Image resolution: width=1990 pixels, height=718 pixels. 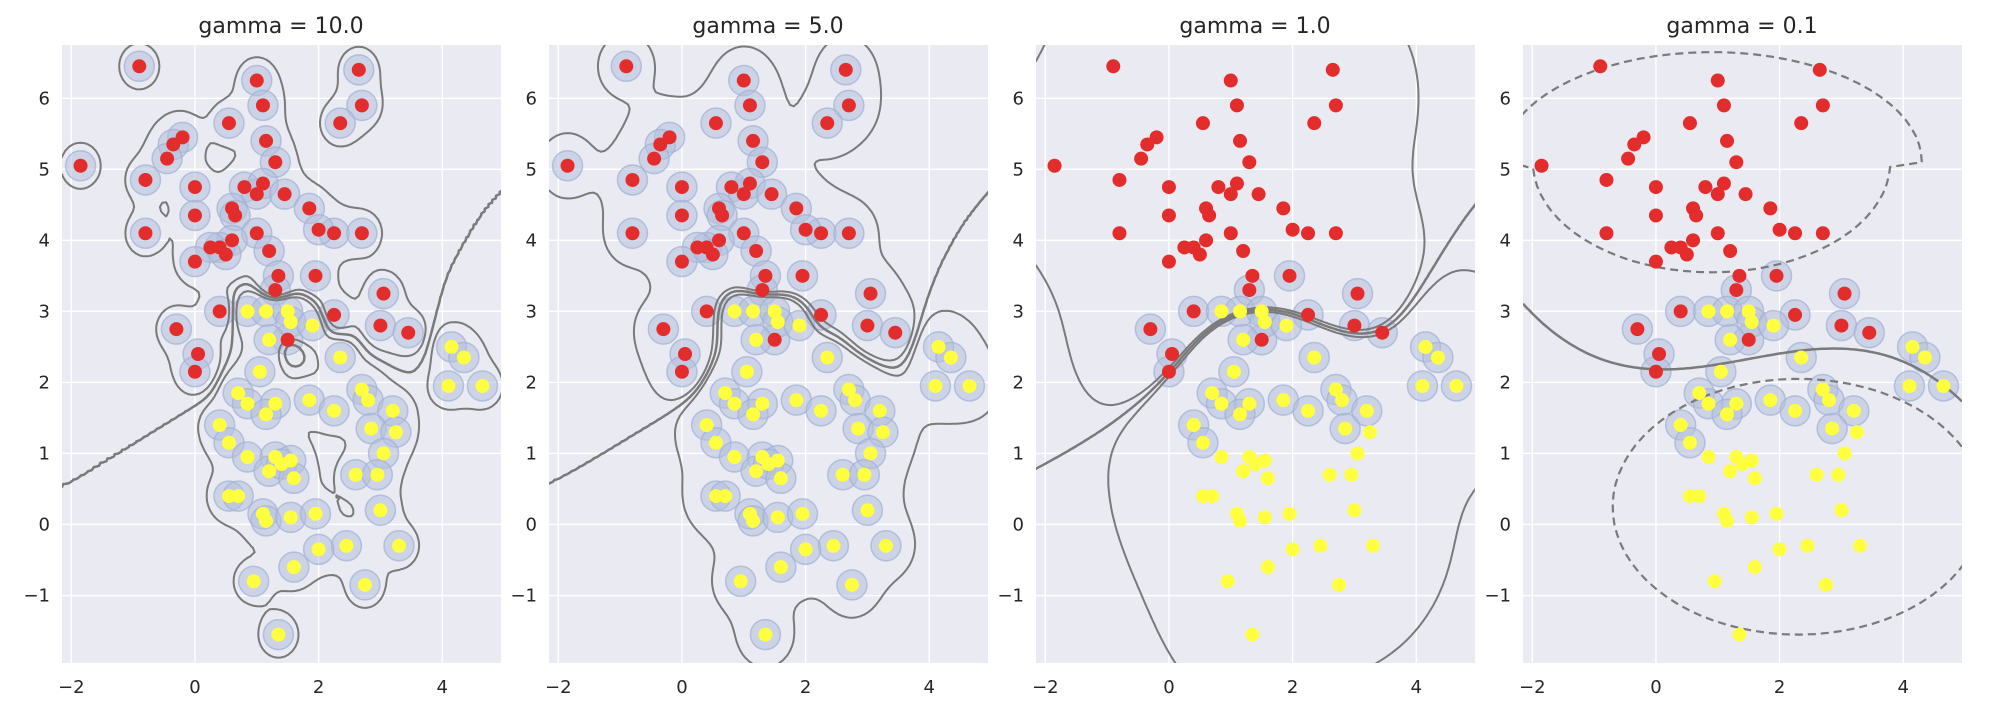 What do you see at coordinates (1505, 240) in the screenshot?
I see `y-tick-label: 4` at bounding box center [1505, 240].